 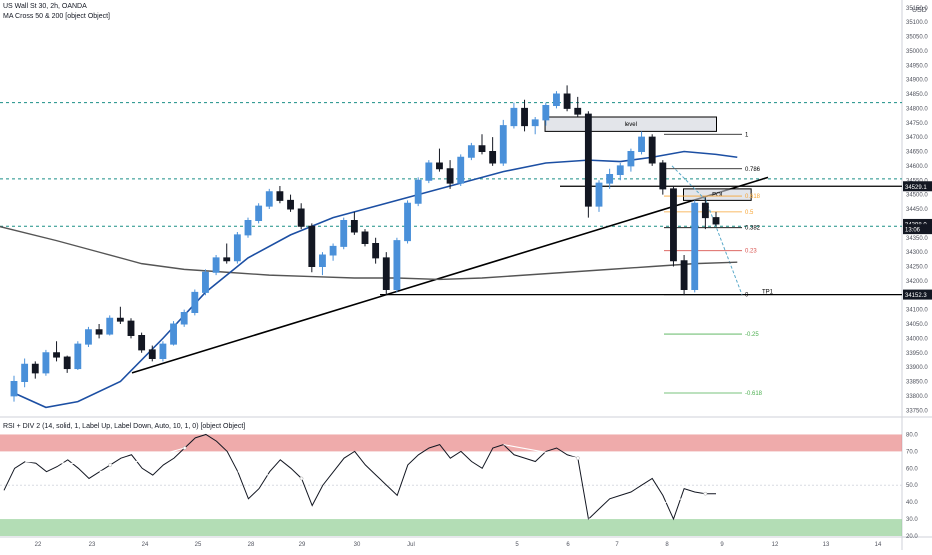 What do you see at coordinates (768, 293) in the screenshot?
I see `tp1-label: TP1` at bounding box center [768, 293].